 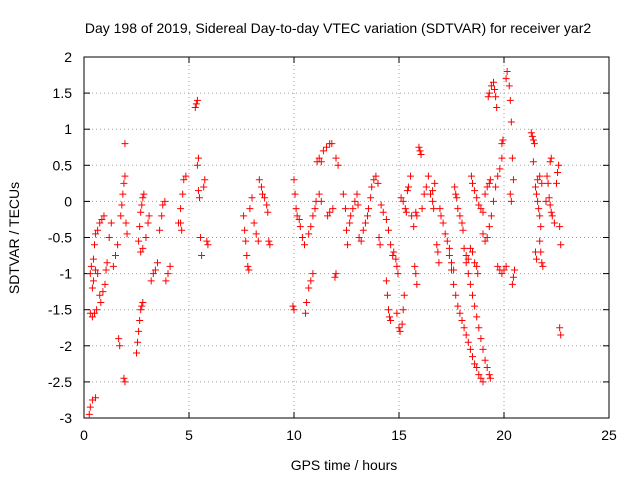 What do you see at coordinates (63, 165) in the screenshot?
I see `y-tick-label: 0.5` at bounding box center [63, 165].